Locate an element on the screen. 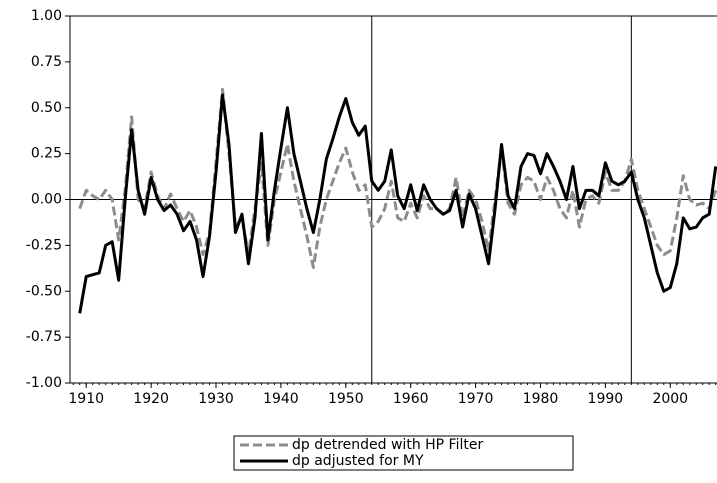 The image size is (717, 483). x-tick-label: 1990 is located at coordinates (606, 399).